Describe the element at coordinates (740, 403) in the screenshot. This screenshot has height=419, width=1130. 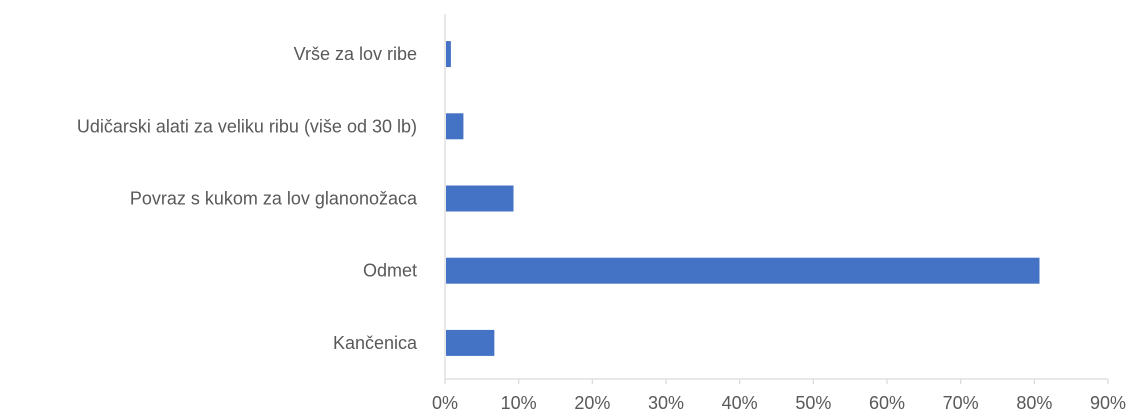
I see `x-tick-label-4: 40%` at that location.